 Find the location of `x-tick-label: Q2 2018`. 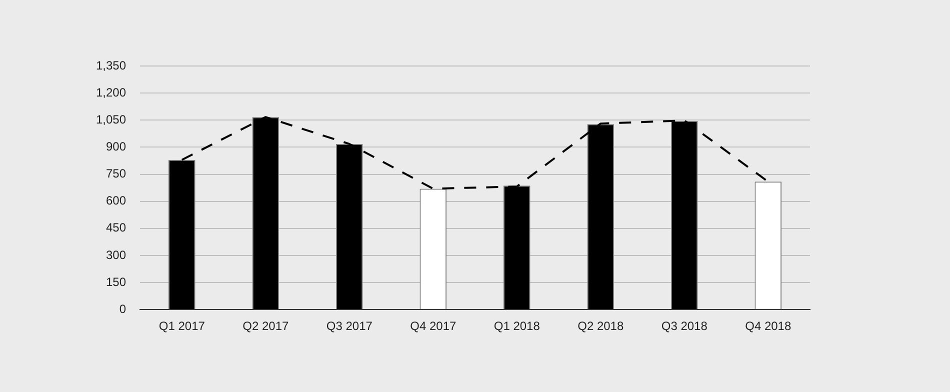

x-tick-label: Q2 2018 is located at coordinates (601, 326).